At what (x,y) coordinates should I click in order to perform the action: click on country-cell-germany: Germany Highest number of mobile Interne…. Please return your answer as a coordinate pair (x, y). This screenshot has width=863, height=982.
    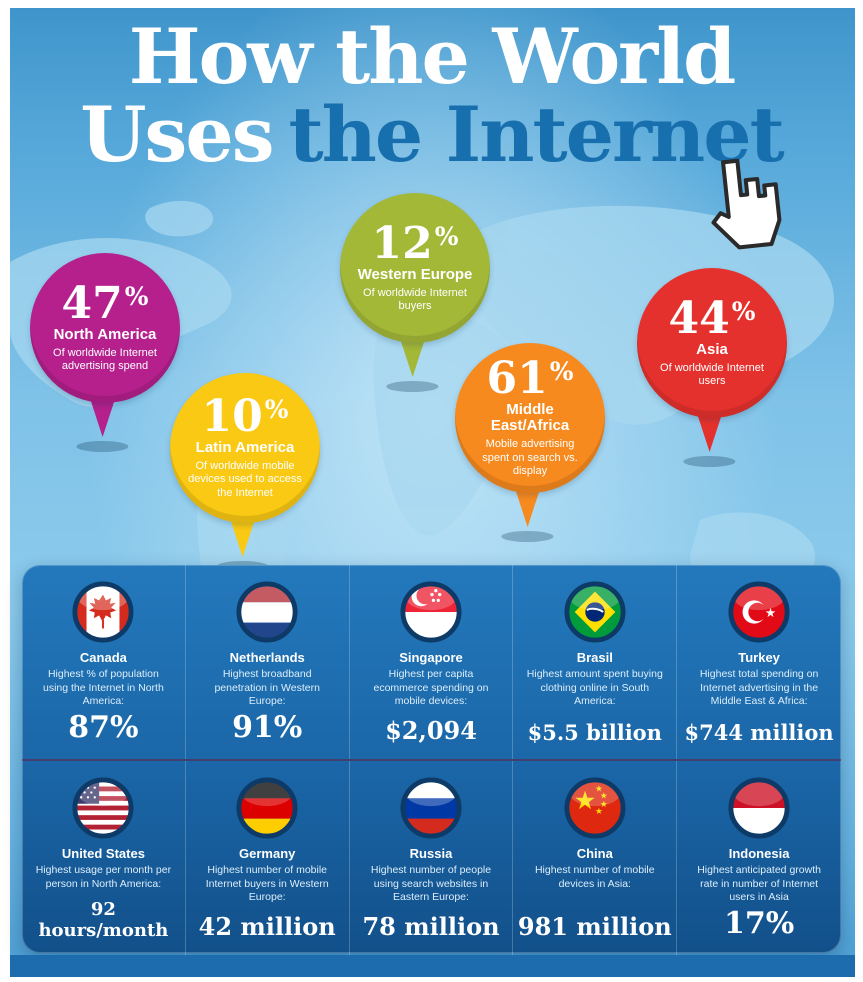
    Looking at the image, I should click on (268, 858).